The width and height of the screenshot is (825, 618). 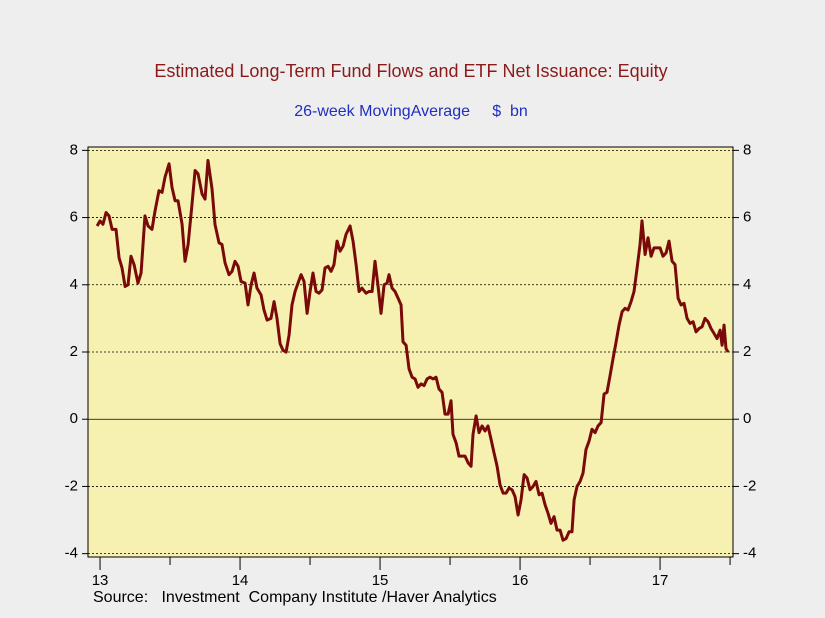 What do you see at coordinates (71, 553) in the screenshot?
I see `y-tick-label: -4` at bounding box center [71, 553].